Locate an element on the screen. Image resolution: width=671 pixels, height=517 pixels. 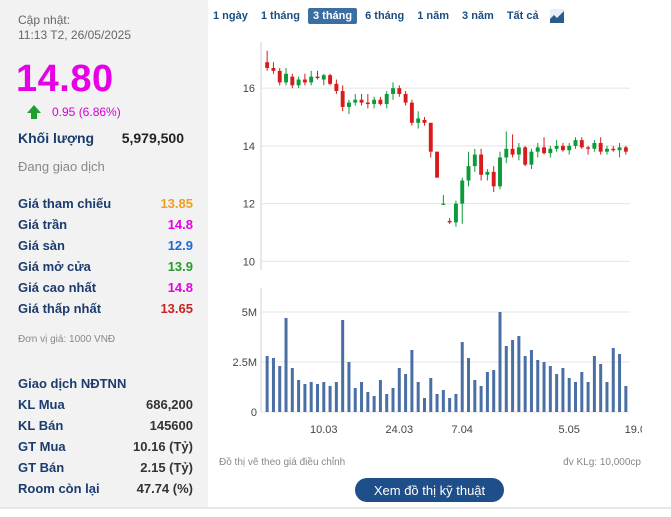
current-price: 14.80 is located at coordinates (65, 79).